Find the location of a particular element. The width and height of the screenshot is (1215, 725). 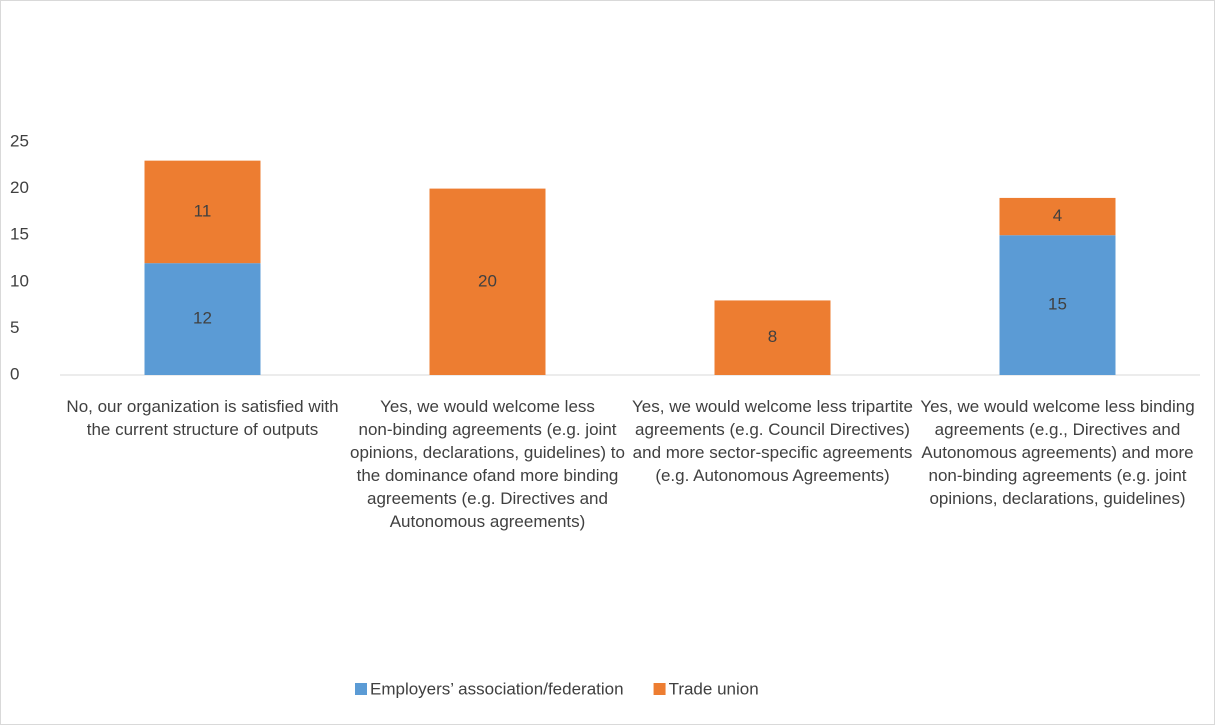

label-line: opinions, declarations, guidelines) is located at coordinates (1057, 498).